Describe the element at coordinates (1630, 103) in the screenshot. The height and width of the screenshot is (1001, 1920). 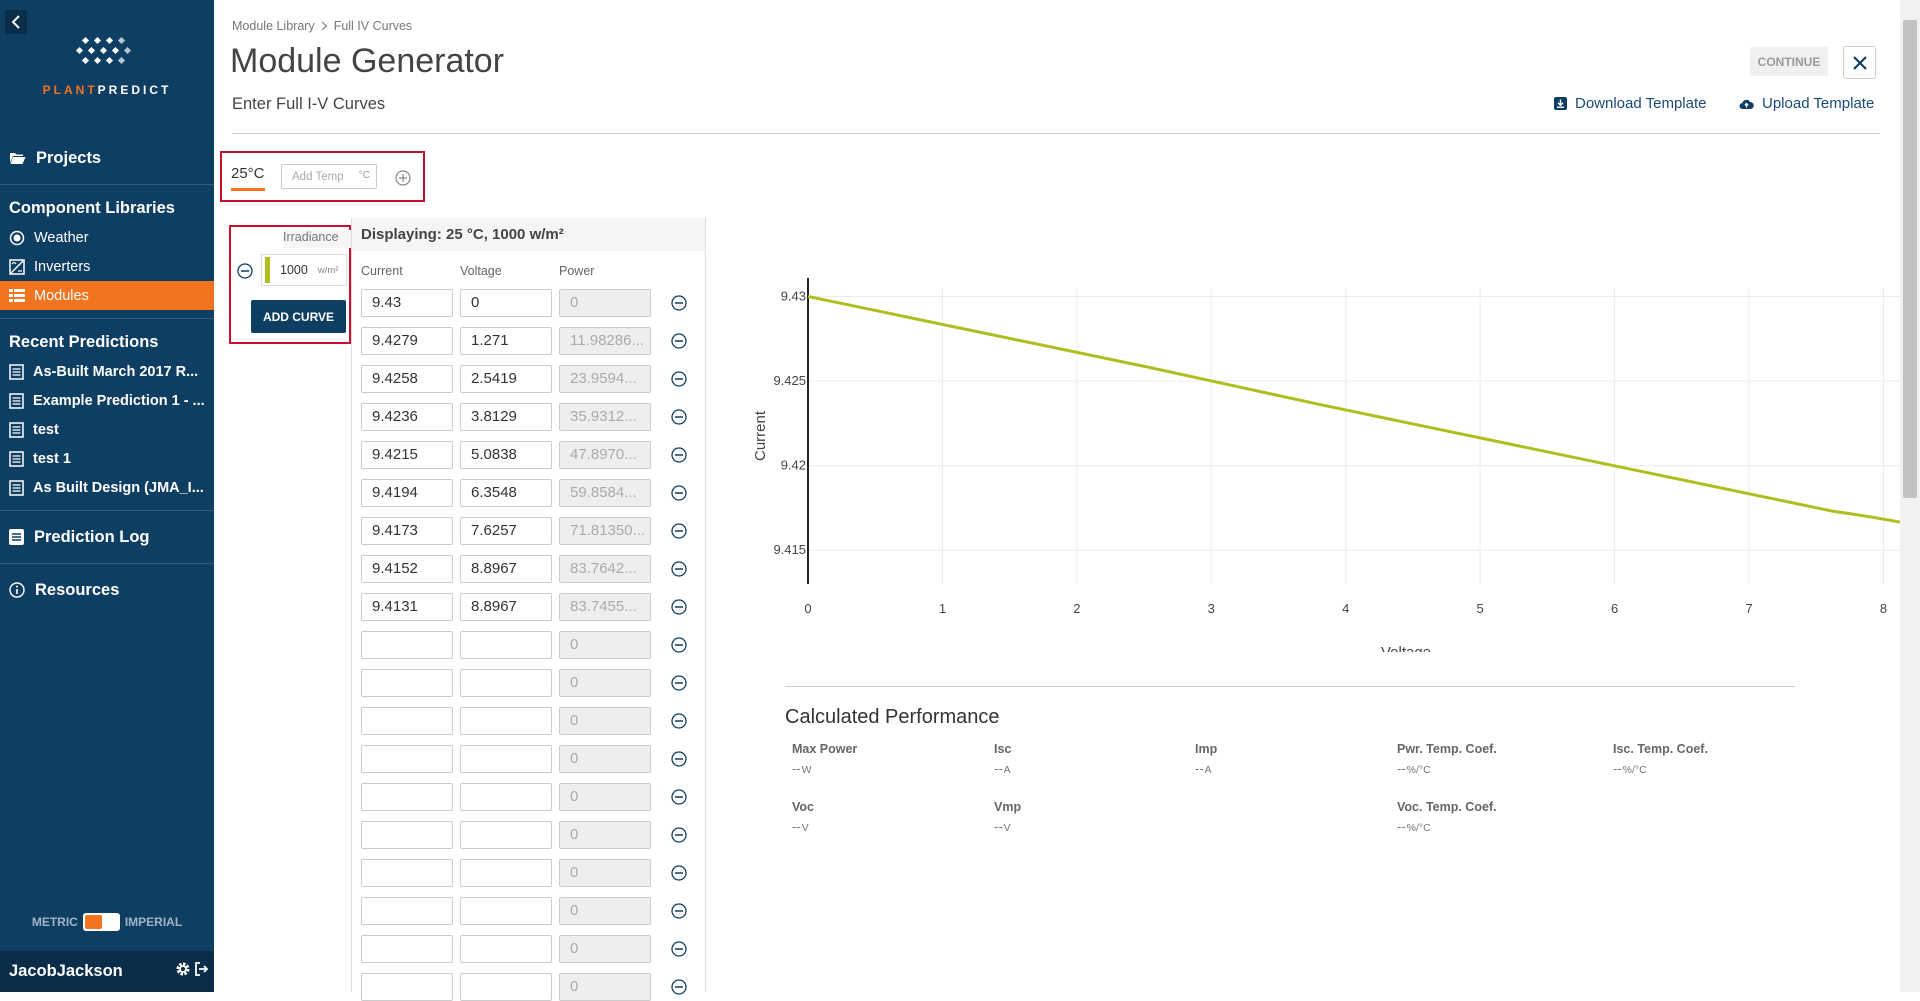
I see `download-template-link: Download Template` at that location.